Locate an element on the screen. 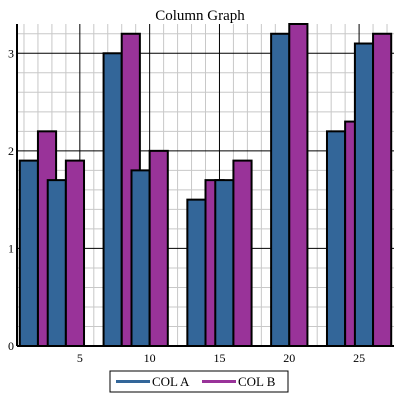 The height and width of the screenshot is (400, 400). x-tick-label: 10 is located at coordinates (150, 358).